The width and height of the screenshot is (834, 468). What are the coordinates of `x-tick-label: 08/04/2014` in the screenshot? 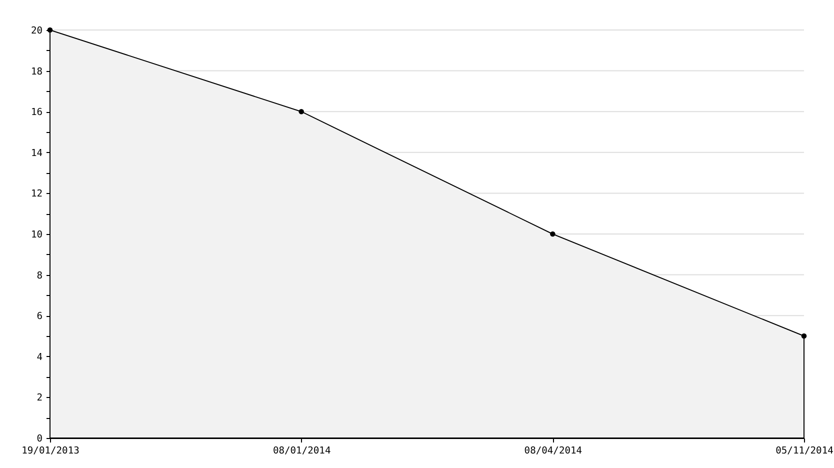 It's located at (553, 451).